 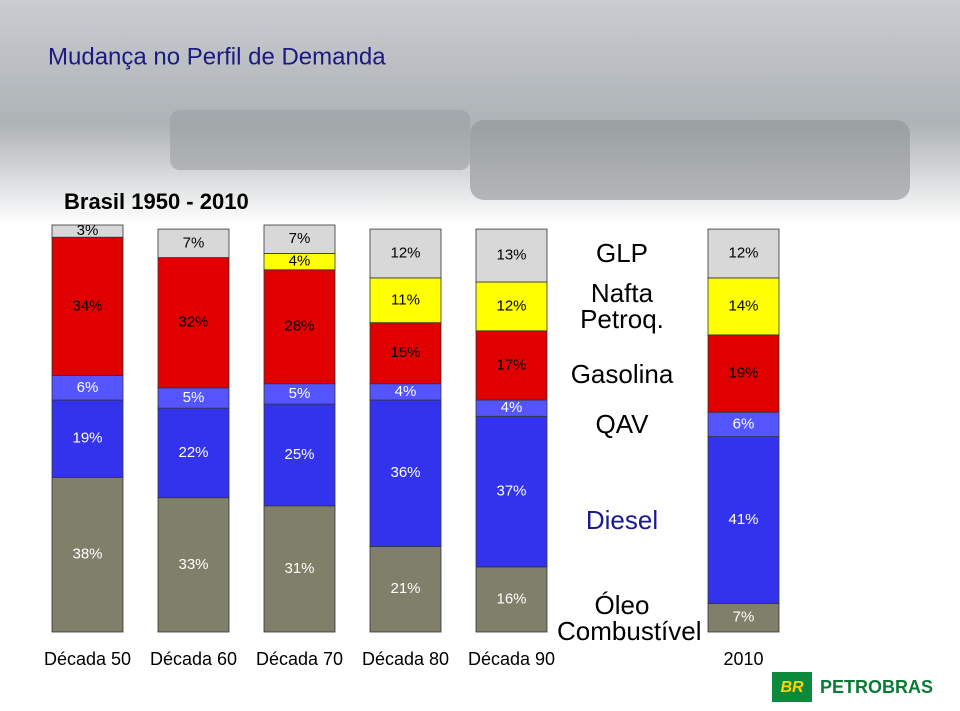 What do you see at coordinates (511, 659) in the screenshot?
I see `x-tick-label: Década 90` at bounding box center [511, 659].